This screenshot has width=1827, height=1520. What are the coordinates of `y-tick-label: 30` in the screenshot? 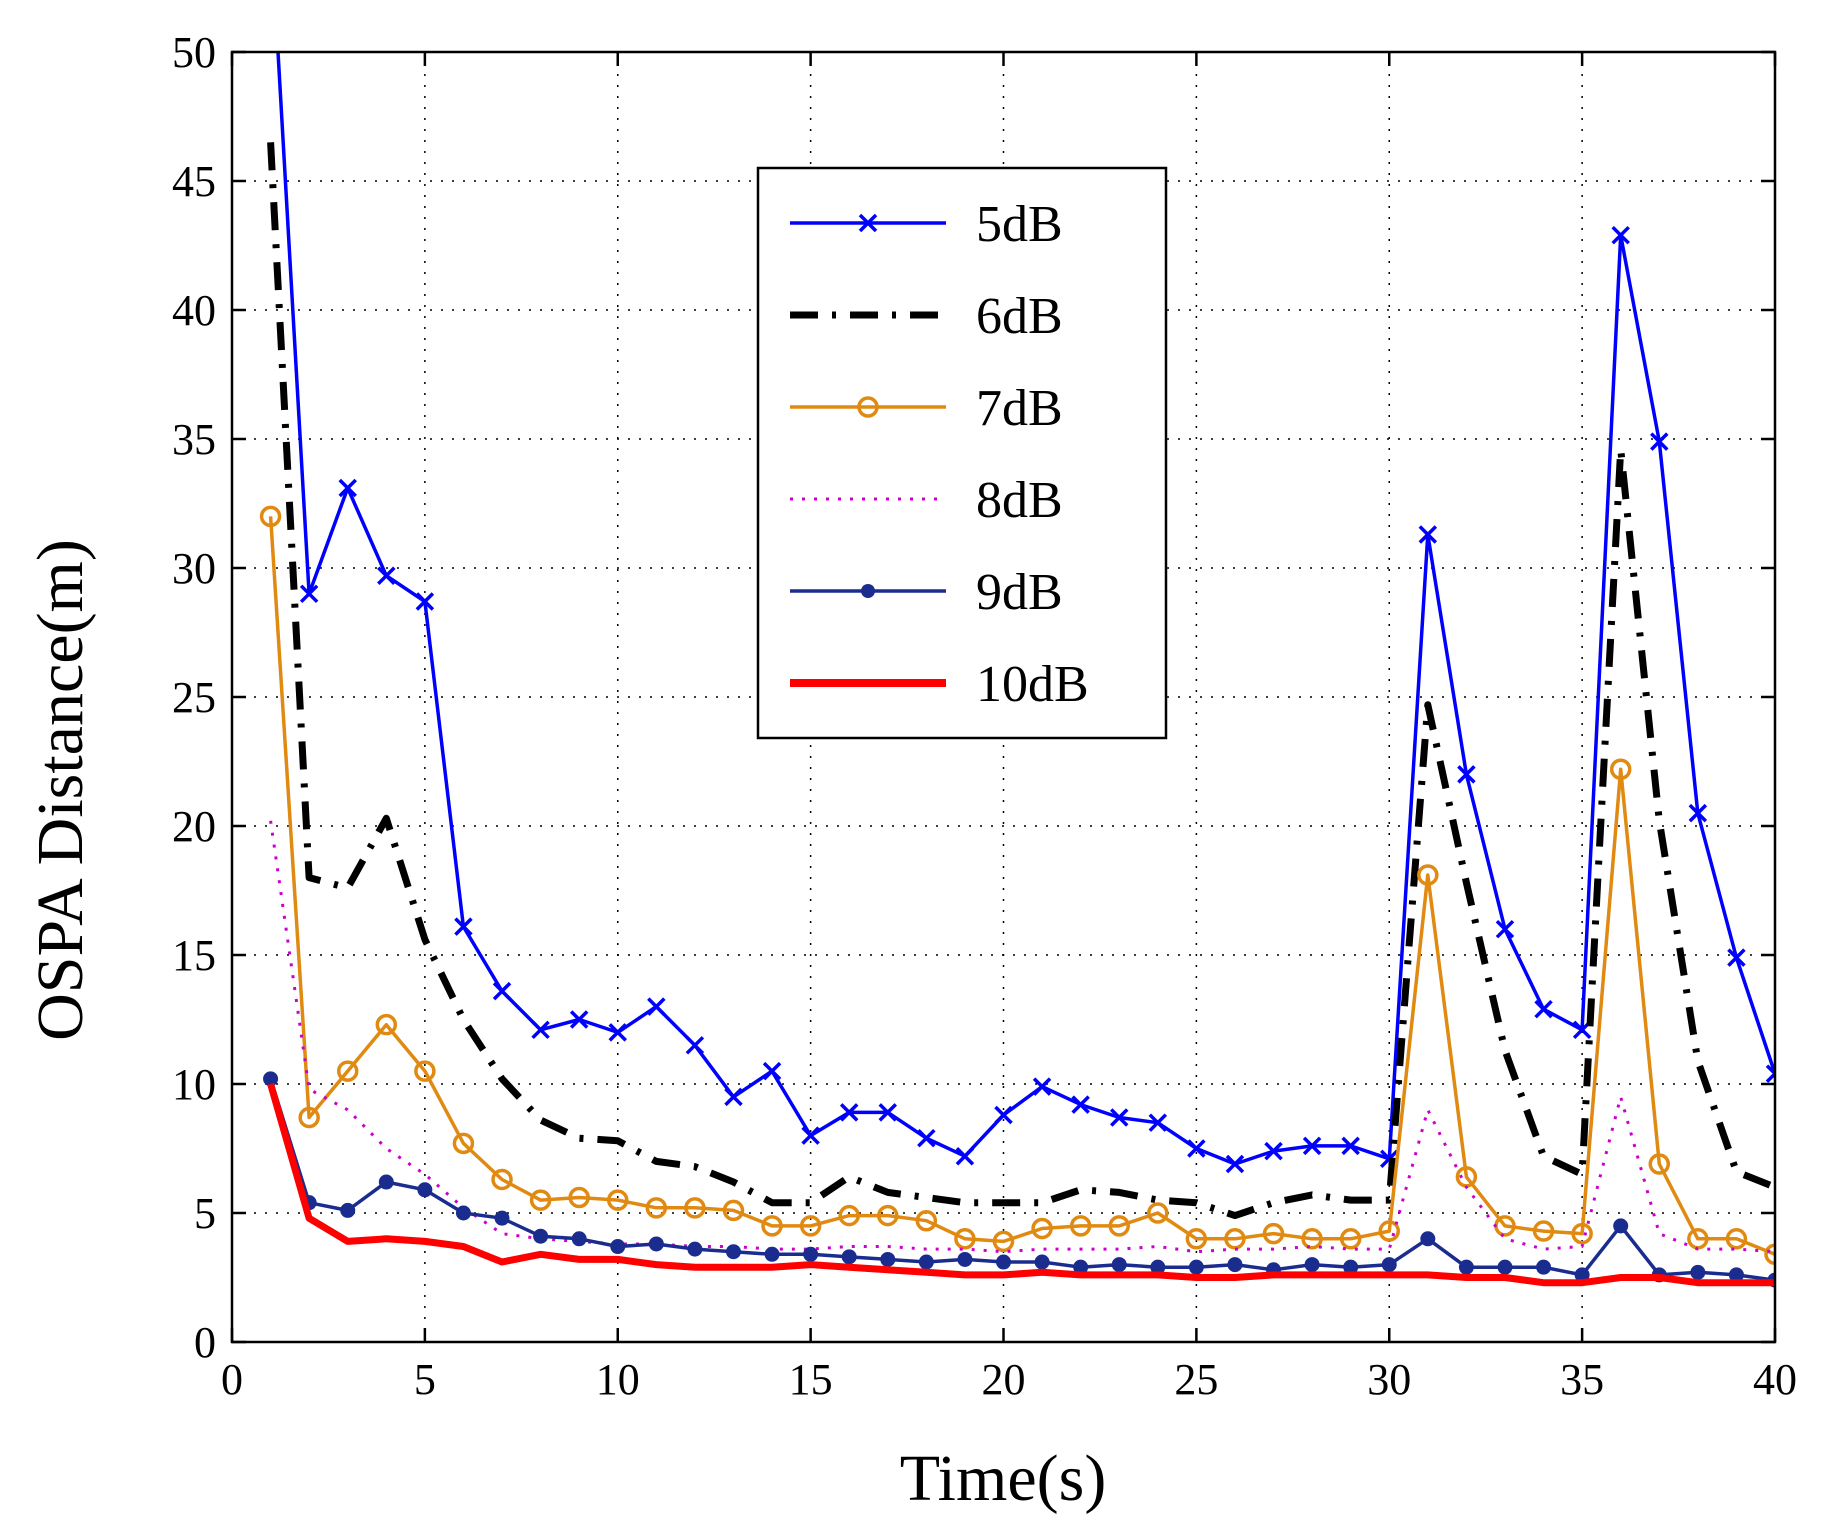 It's located at (194, 568).